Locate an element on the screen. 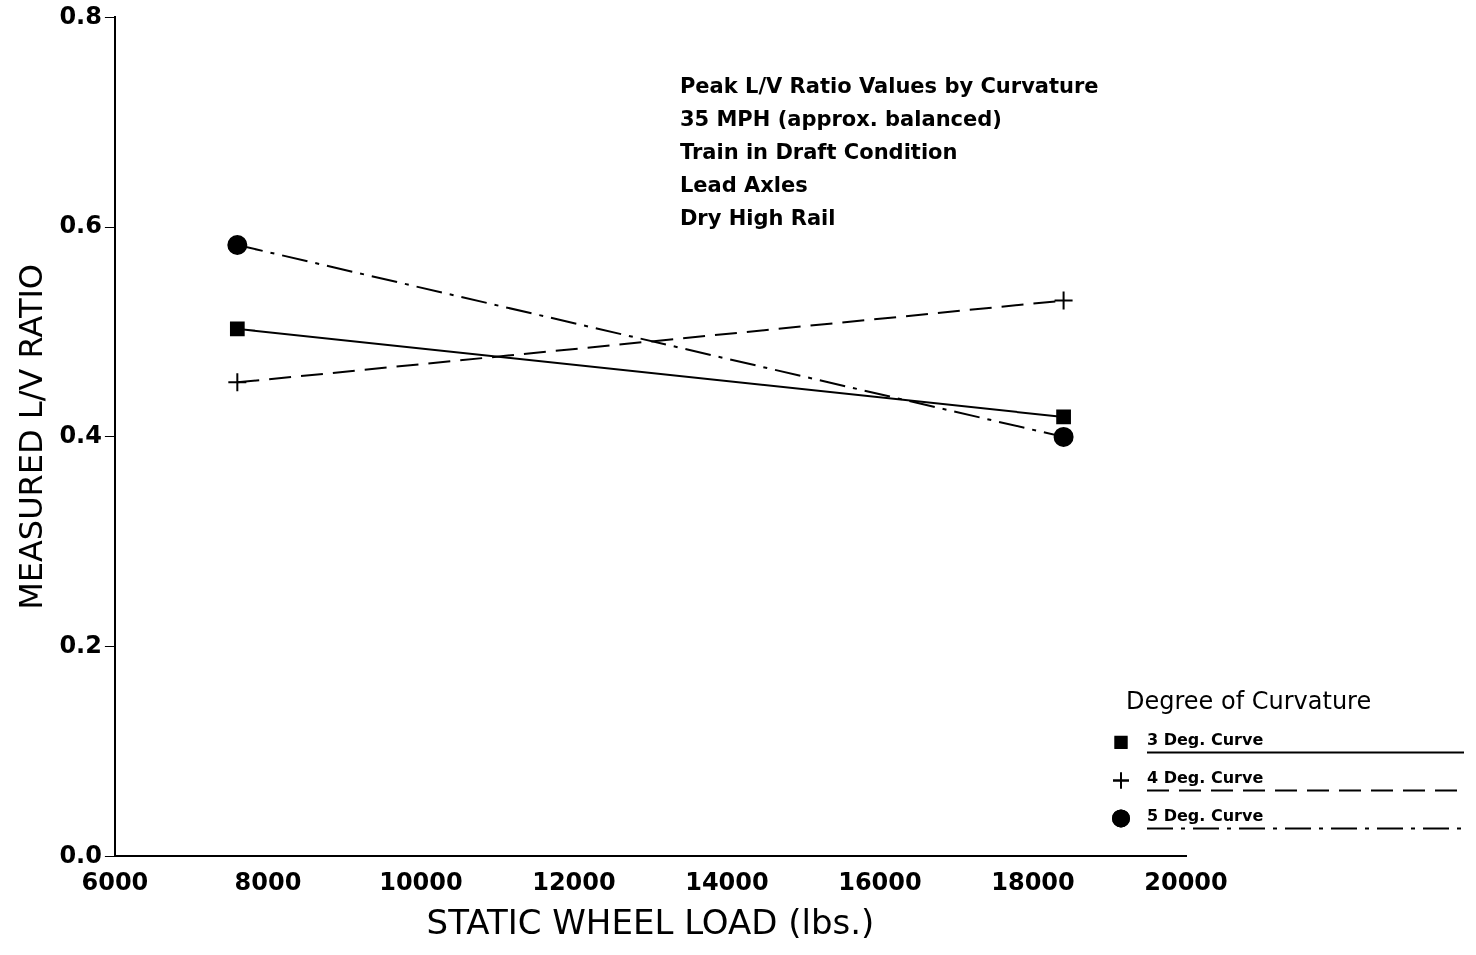 The height and width of the screenshot is (955, 1476). x-tick-label: 14000 is located at coordinates (727, 882).